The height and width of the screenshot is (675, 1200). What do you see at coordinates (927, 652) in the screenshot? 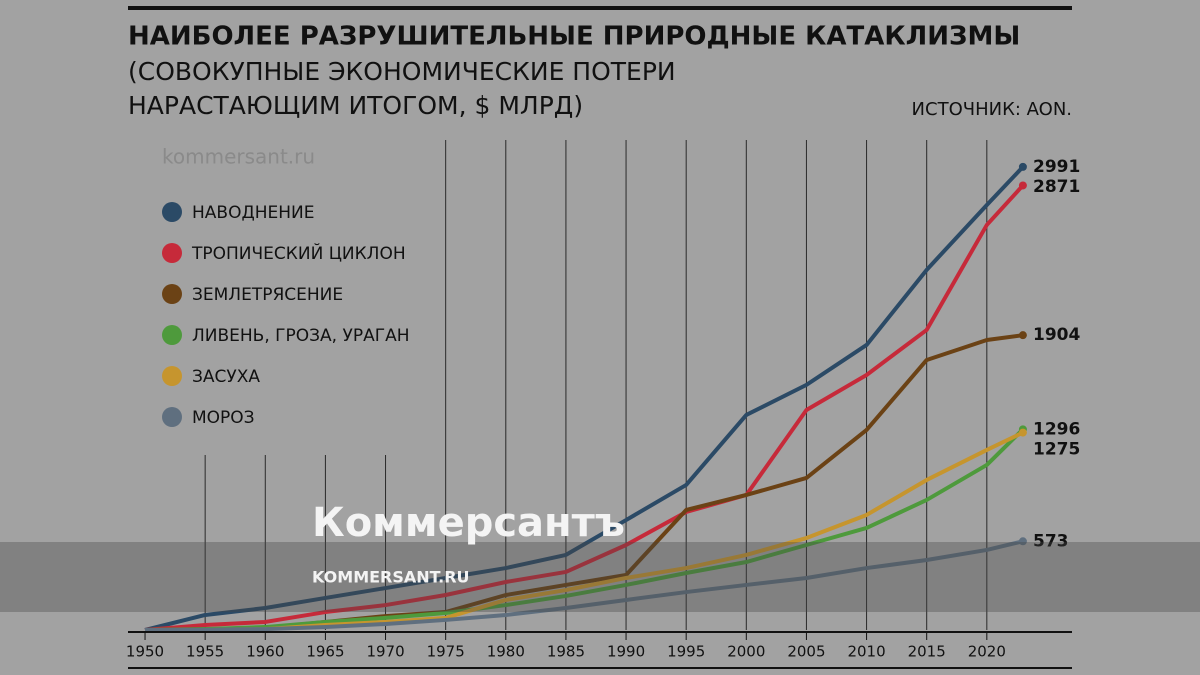
I see `x-tick-label: 2015` at bounding box center [927, 652].